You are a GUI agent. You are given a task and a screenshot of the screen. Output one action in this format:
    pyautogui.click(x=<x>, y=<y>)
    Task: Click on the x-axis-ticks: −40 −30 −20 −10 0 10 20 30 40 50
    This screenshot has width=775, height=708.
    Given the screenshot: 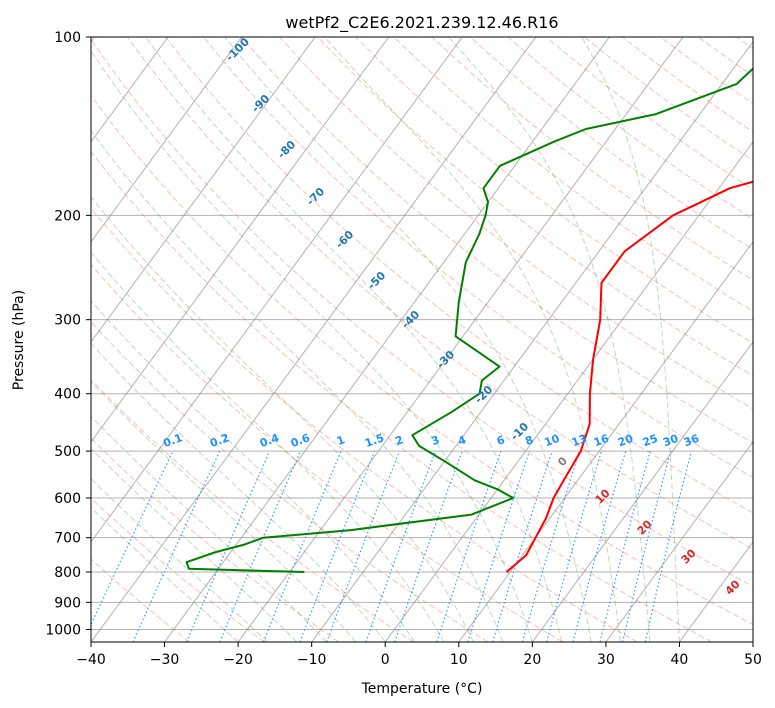 What is the action you would take?
    pyautogui.click(x=419, y=655)
    